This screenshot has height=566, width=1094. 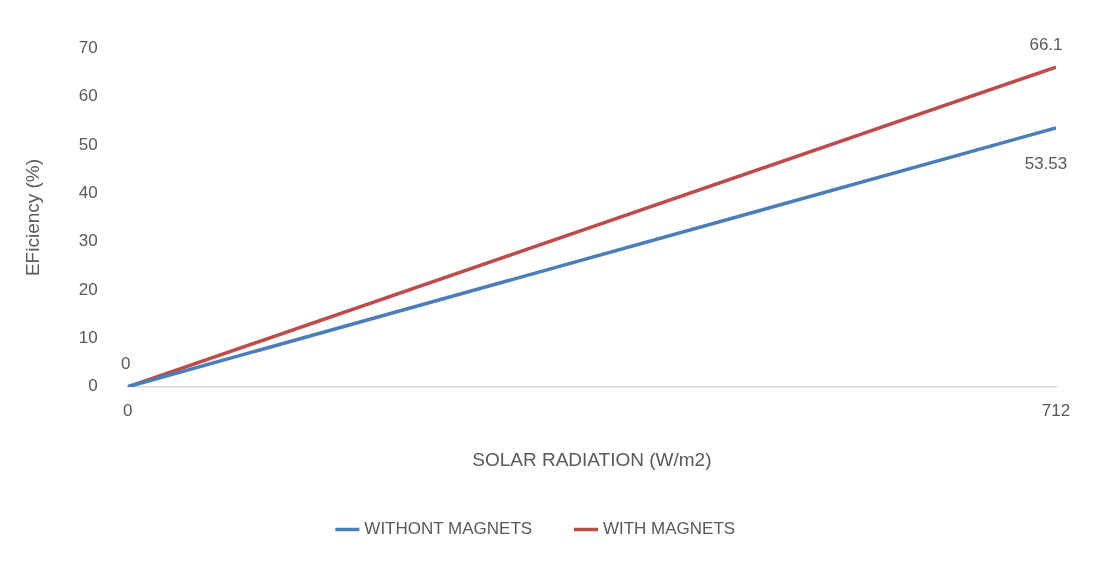 What do you see at coordinates (448, 529) in the screenshot?
I see `legend-label: WITHONT MAGNETS` at bounding box center [448, 529].